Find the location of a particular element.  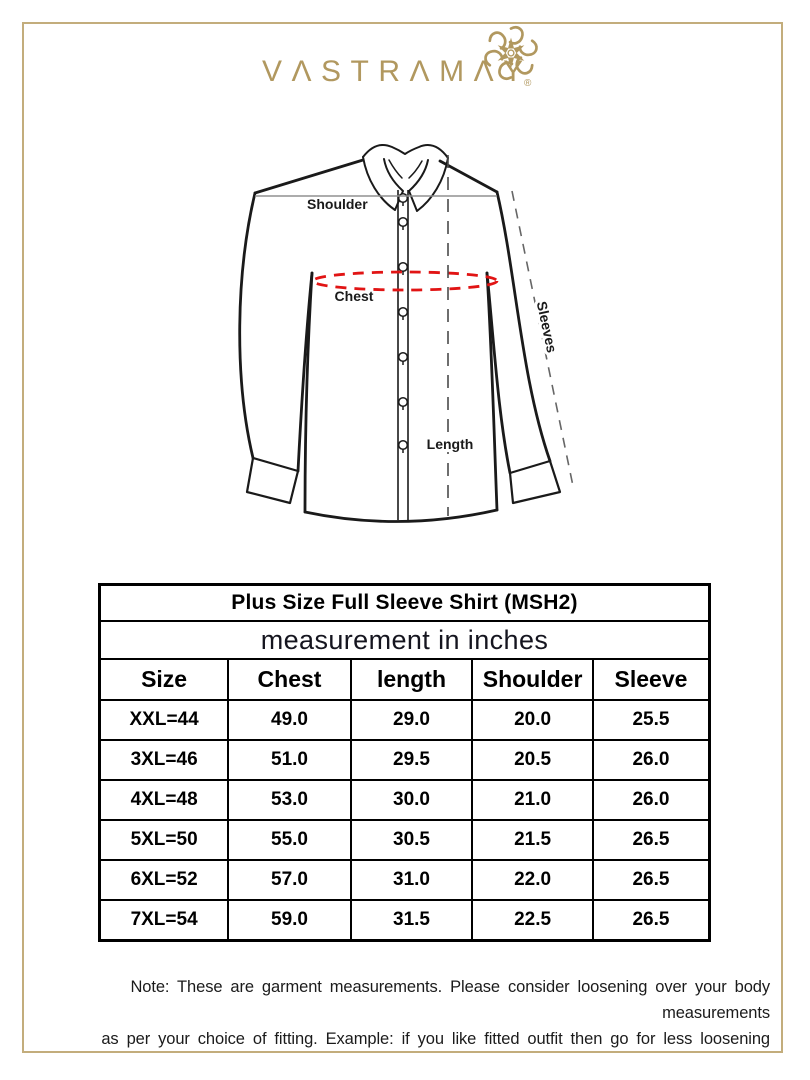

length-label: Length is located at coordinates (450, 444).